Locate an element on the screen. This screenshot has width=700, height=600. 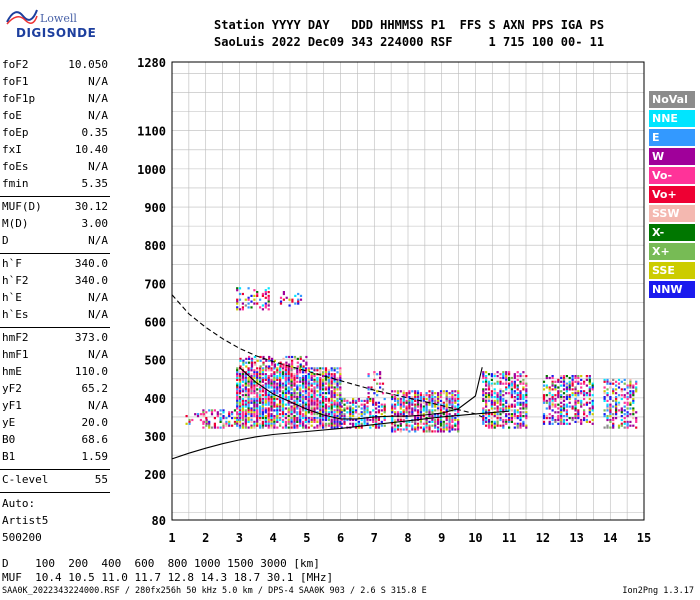
param-value: N/A is located at coordinates (98, 81).